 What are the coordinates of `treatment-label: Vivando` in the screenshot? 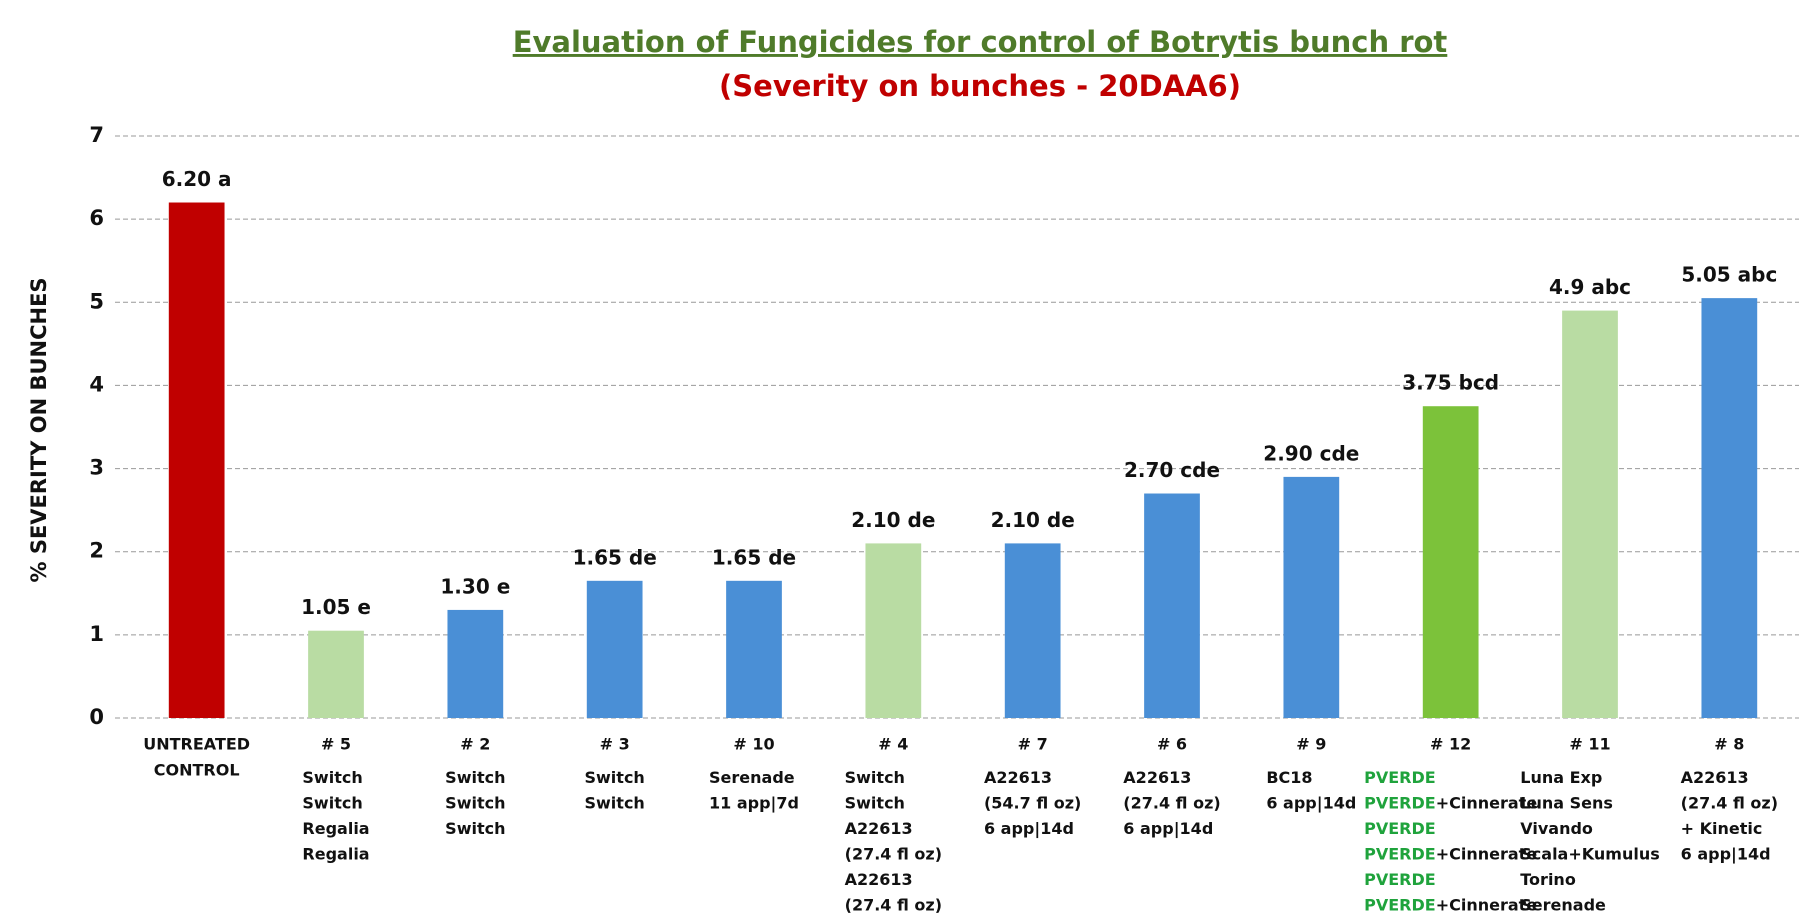 It's located at (1556, 828).